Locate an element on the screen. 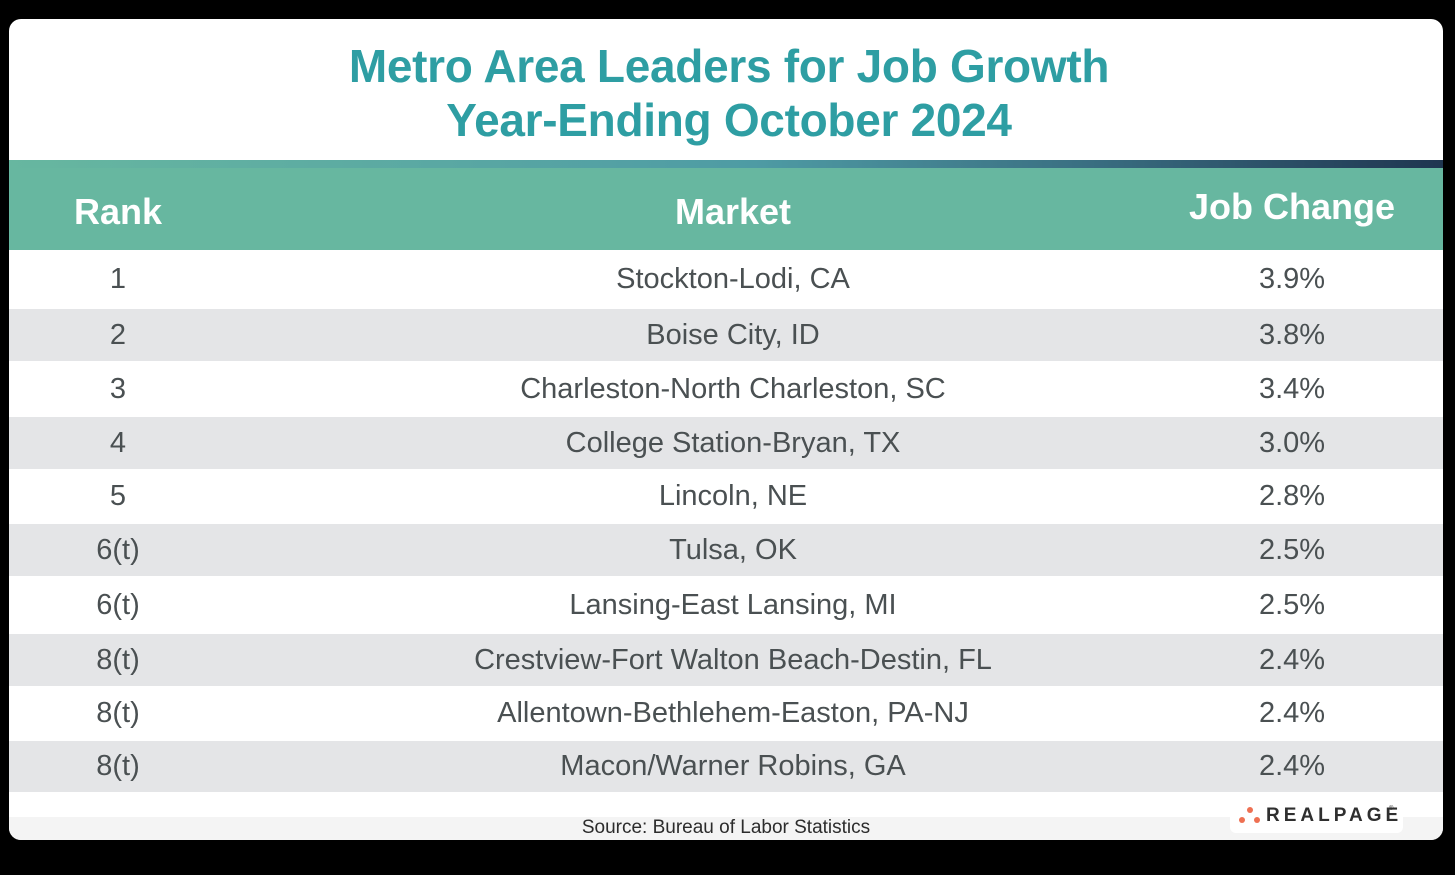 The height and width of the screenshot is (875, 1455). rank-cell: 1 is located at coordinates (118, 279).